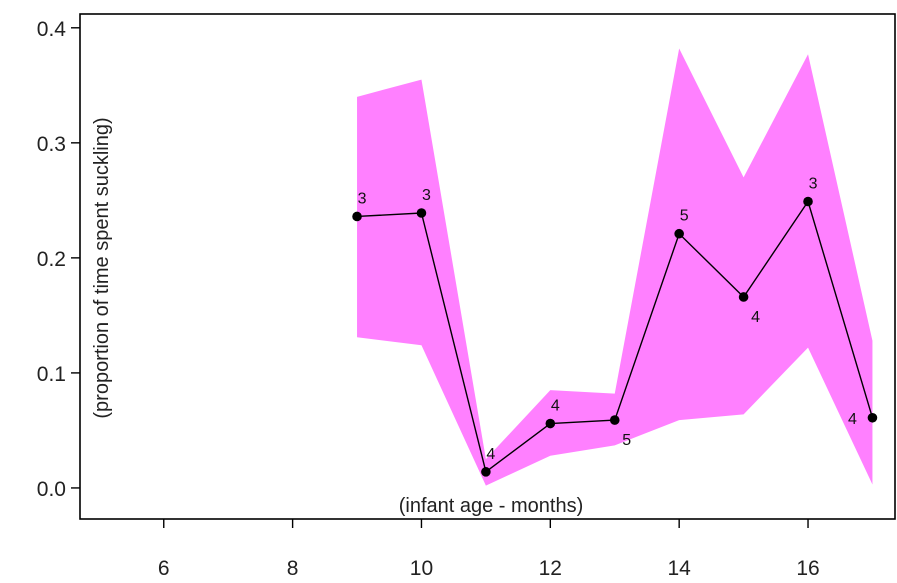 The image size is (897, 583). What do you see at coordinates (293, 568) in the screenshot?
I see `x-tick-label: 8` at bounding box center [293, 568].